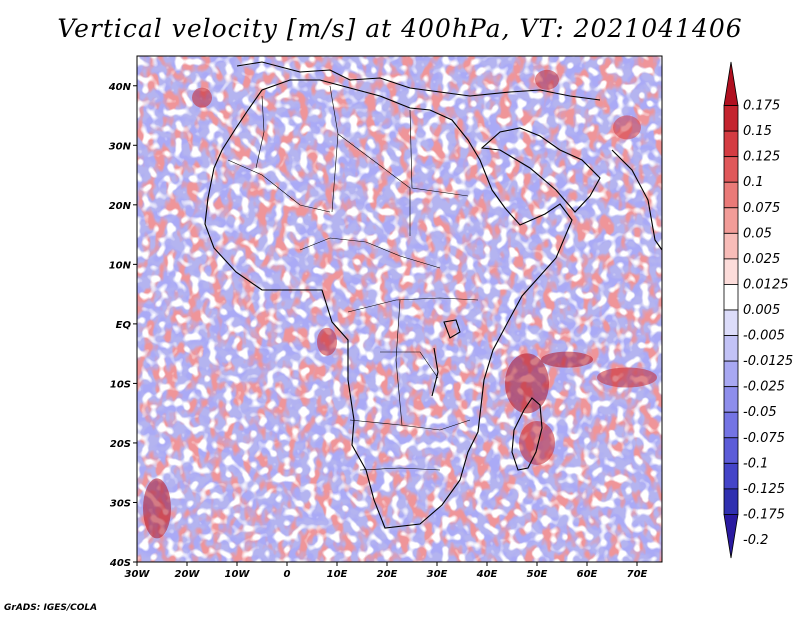 This screenshot has width=800, height=618. What do you see at coordinates (755, 463) in the screenshot?
I see `colorbar-label: -0.1` at bounding box center [755, 463].